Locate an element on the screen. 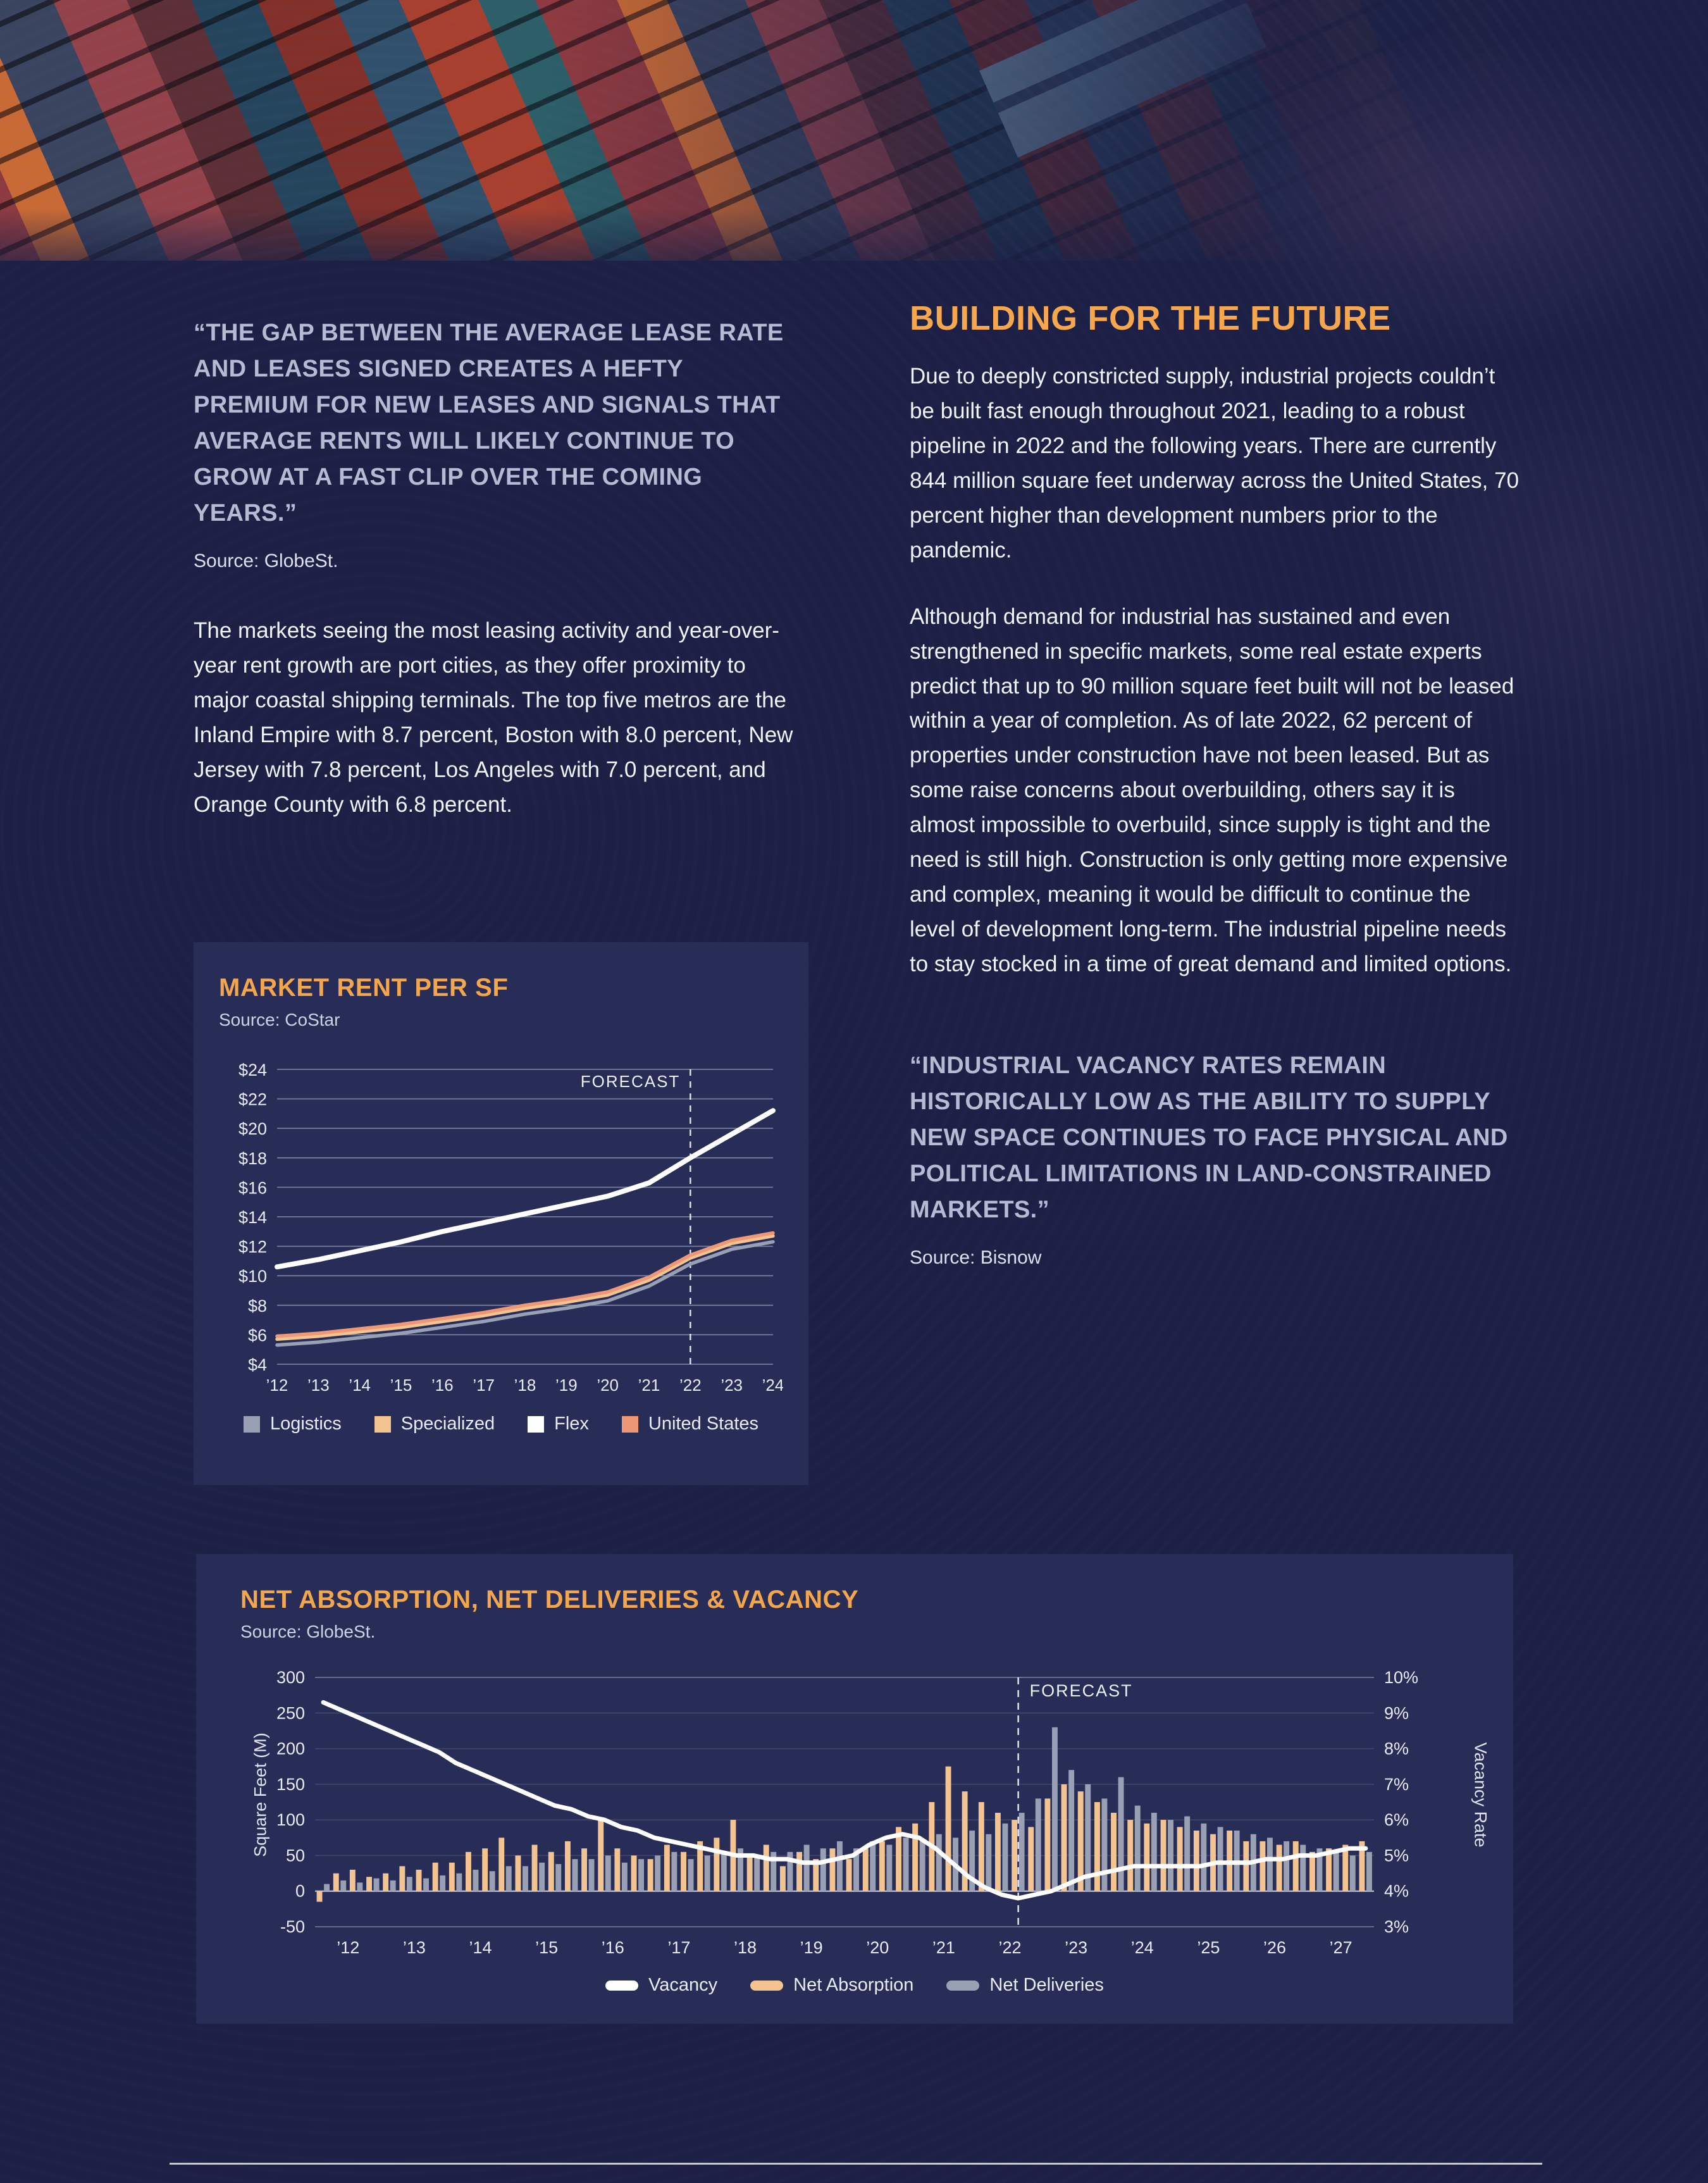  svg-text: 50 is located at coordinates (295, 1855).